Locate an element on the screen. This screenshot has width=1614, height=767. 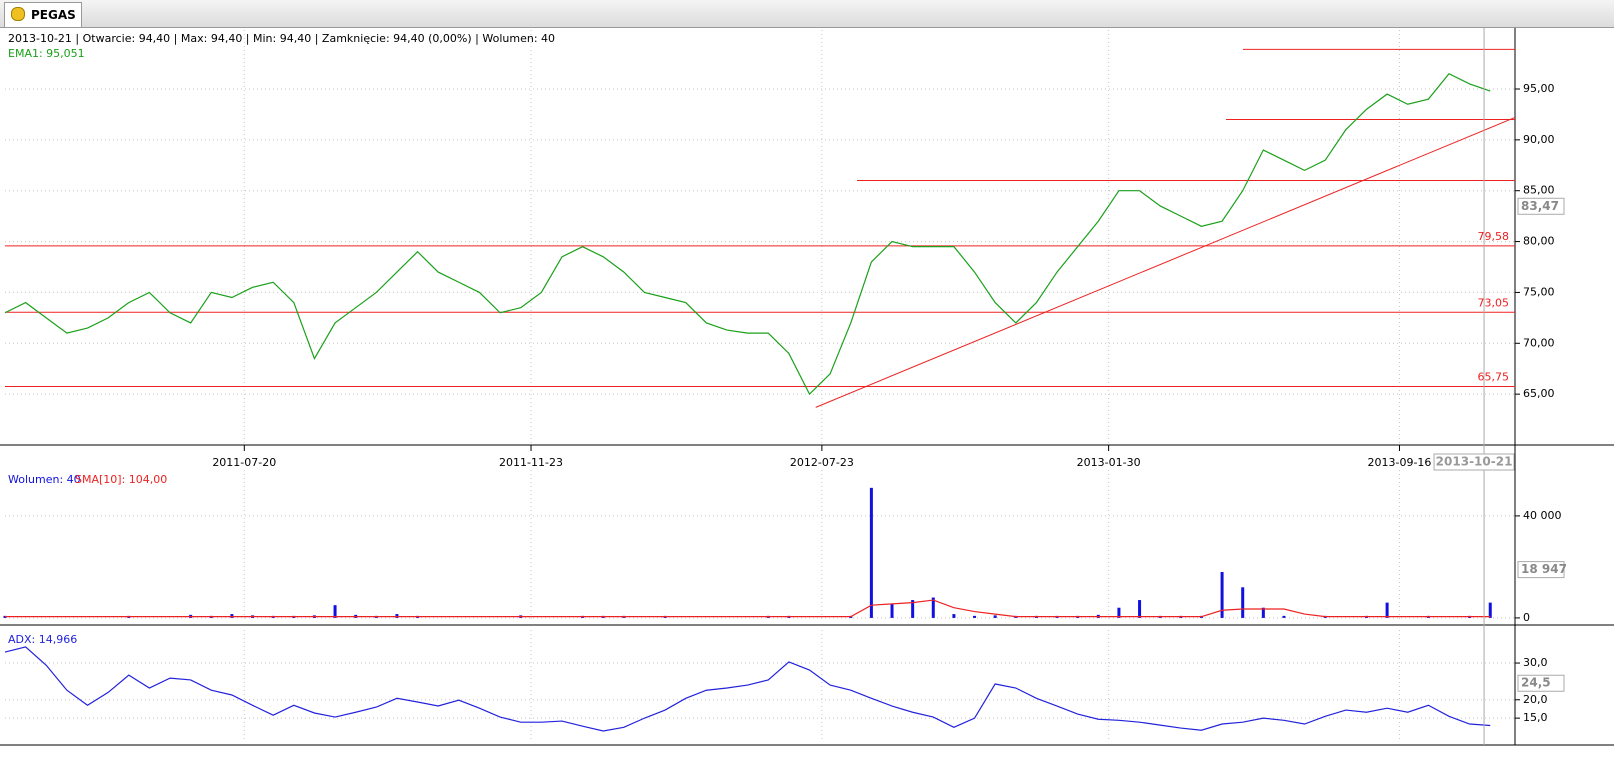
cursor-x-label: 2013-10-21 is located at coordinates (1474, 462).